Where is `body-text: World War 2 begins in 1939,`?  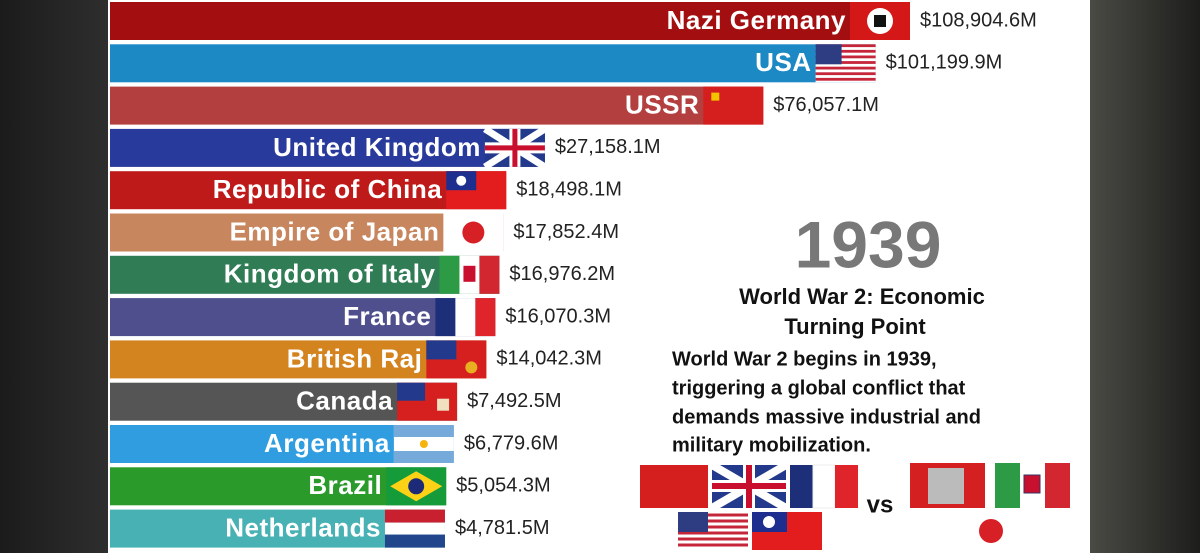 body-text: World War 2 begins in 1939, is located at coordinates (804, 359).